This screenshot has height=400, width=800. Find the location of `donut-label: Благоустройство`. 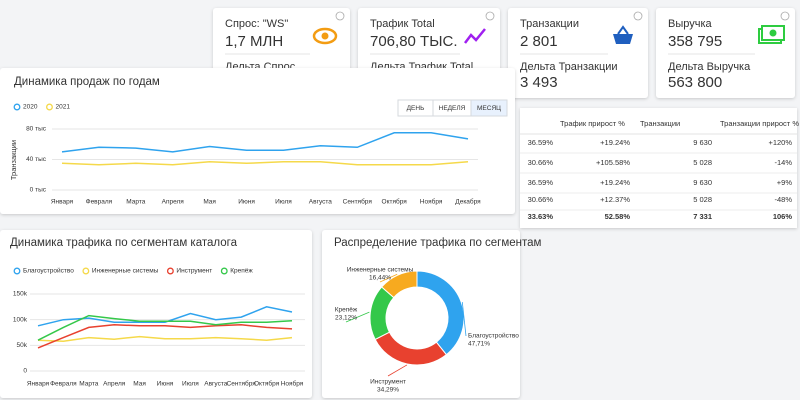

donut-label: Благоустройство is located at coordinates (493, 336).